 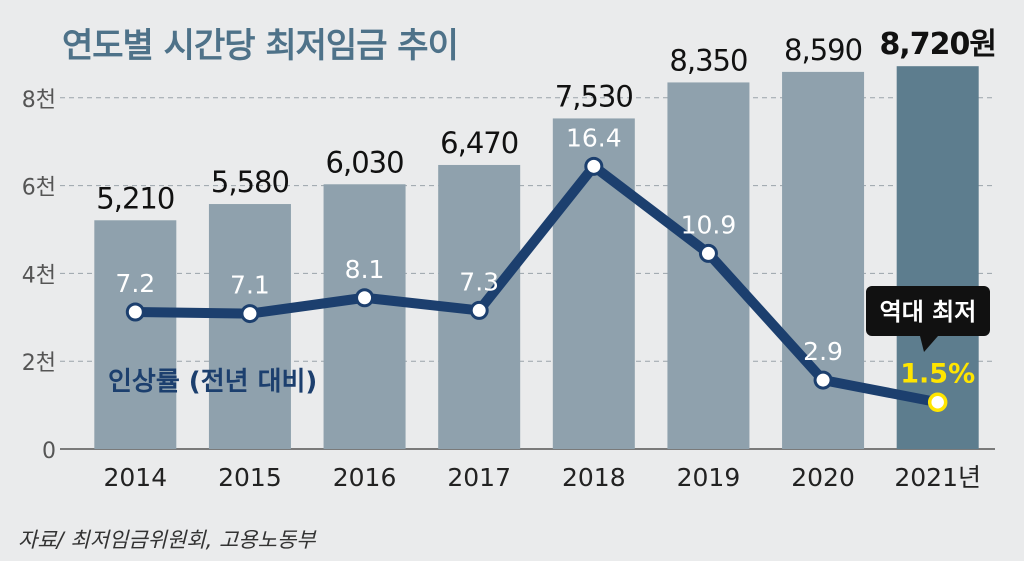 I want to click on x-tick-label: 2015, so click(x=250, y=477).